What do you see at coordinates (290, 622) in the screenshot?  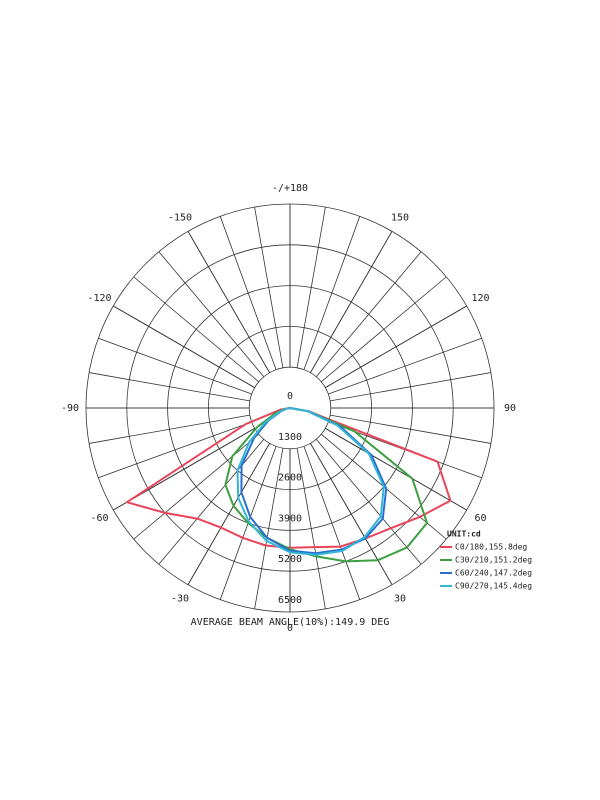 I see `caption: AVERAGE BEAM ANGLE(10%):149.9 DEG` at bounding box center [290, 622].